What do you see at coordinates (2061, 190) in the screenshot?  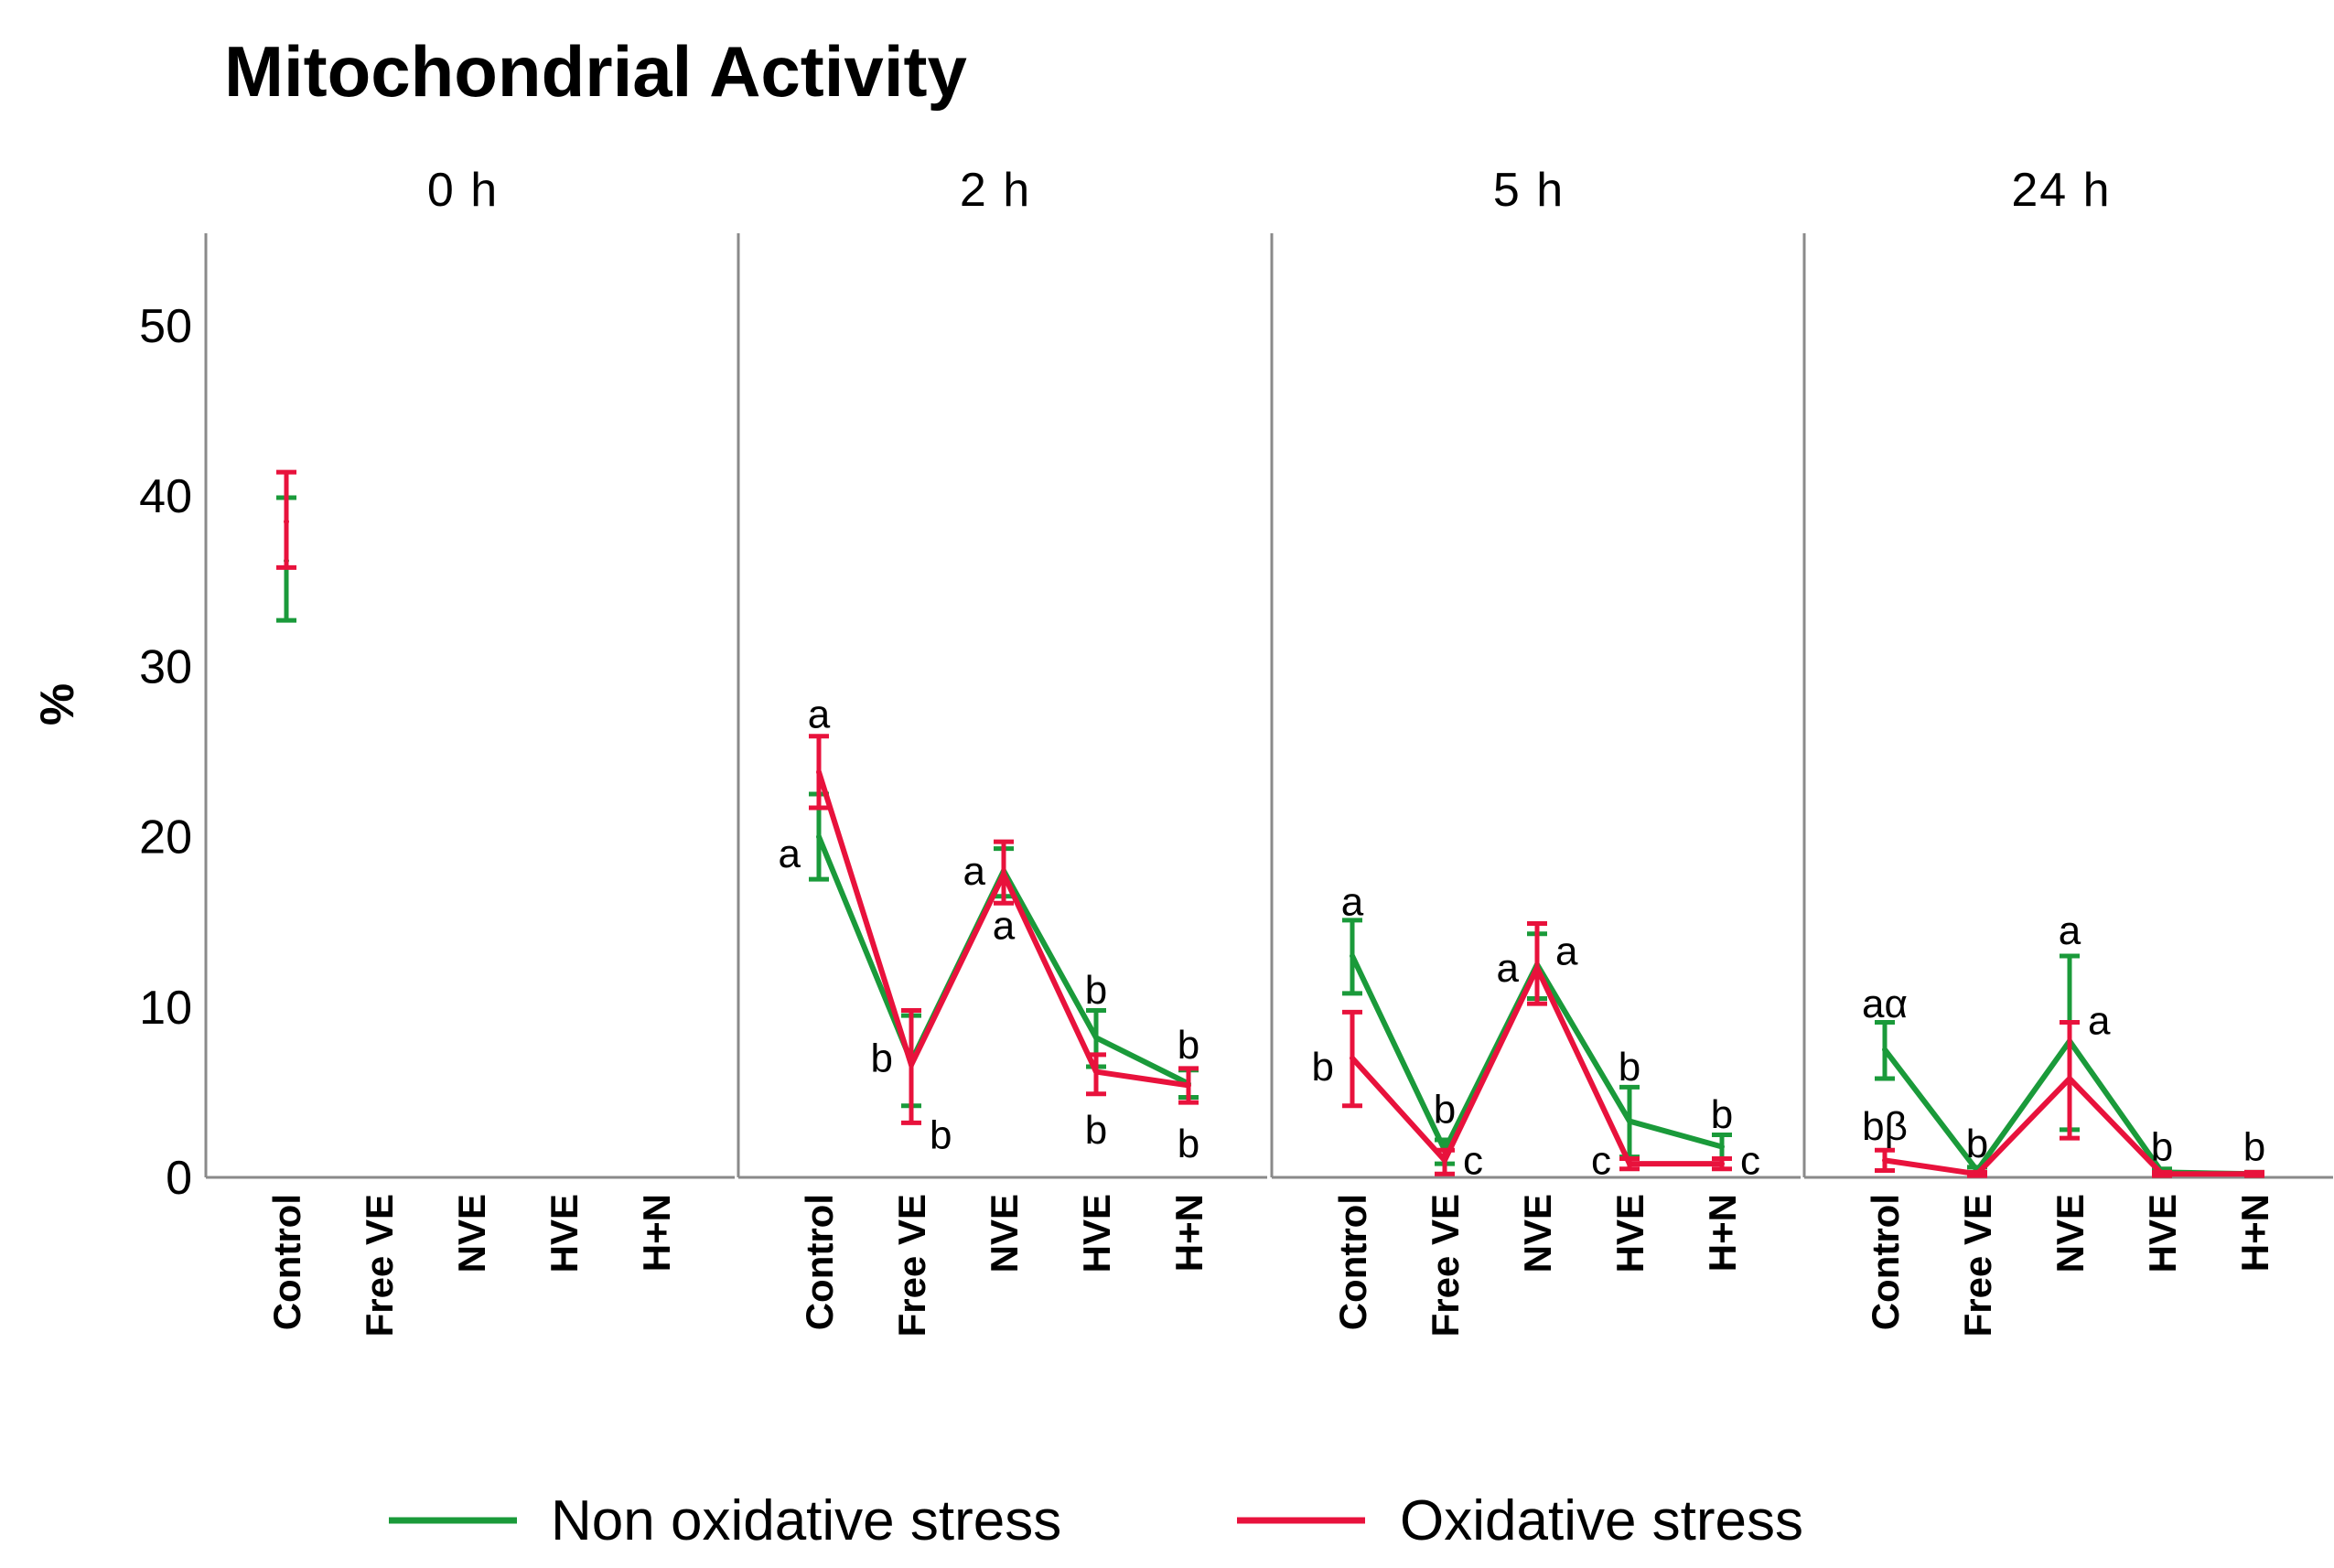 I see `panel-title: 24 h` at bounding box center [2061, 190].